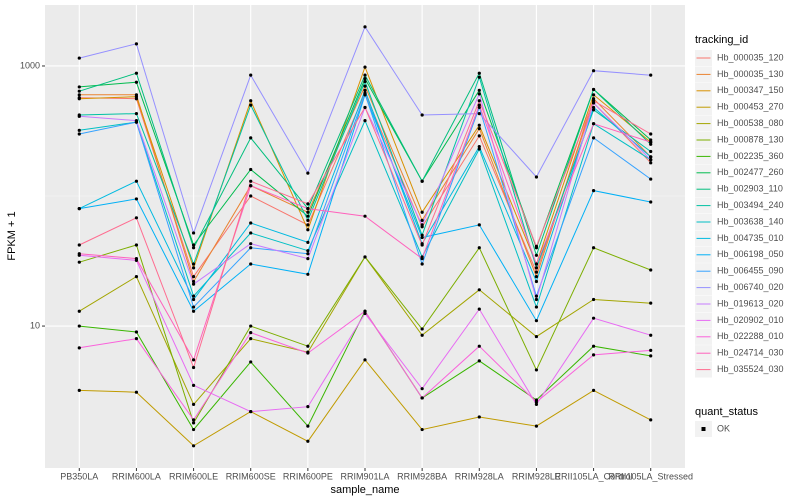 Image resolution: width=800 pixels, height=500 pixels. What do you see at coordinates (750, 320) in the screenshot?
I see `legend-label: Hb_020902_010` at bounding box center [750, 320].